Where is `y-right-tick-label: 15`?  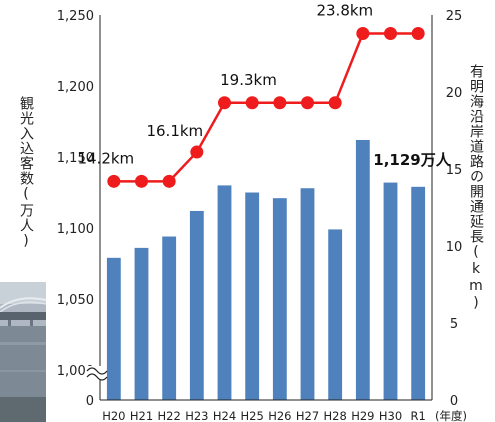
y-right-tick-label: 15 is located at coordinates (454, 170).